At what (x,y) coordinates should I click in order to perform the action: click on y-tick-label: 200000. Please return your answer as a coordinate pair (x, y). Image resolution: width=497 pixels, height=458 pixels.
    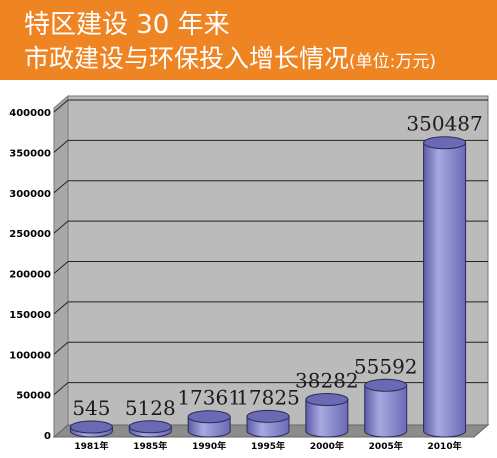
    Looking at the image, I should click on (30, 275).